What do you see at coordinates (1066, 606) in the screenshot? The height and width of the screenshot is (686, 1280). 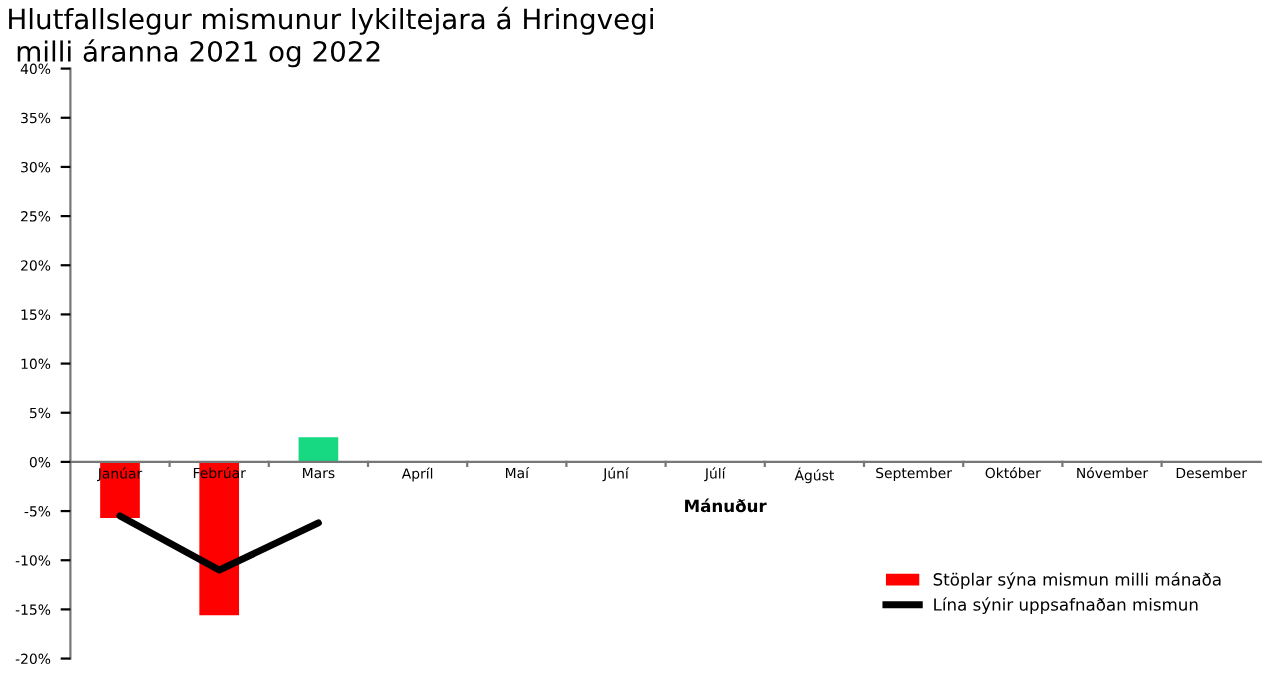 I see `legend-label: Lína sýnir uppsafnaðan mismun` at bounding box center [1066, 606].